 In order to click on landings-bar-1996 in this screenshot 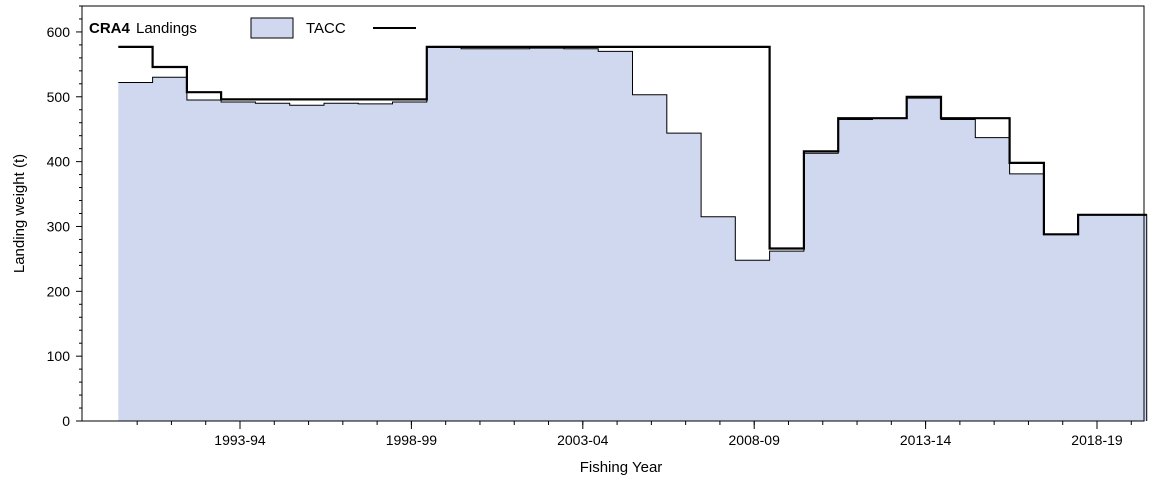, I will do `click(341, 262)`.